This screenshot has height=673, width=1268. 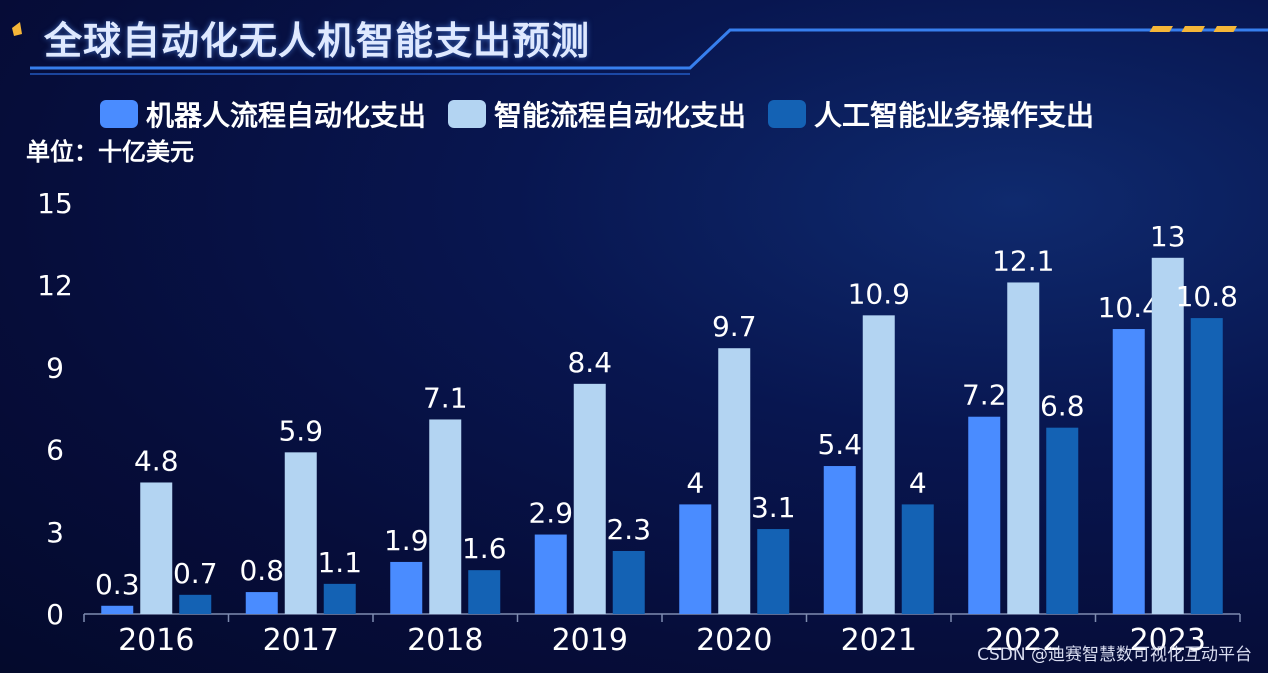 I want to click on legend-label-rpa: 机器人流程自动化支出, so click(x=286, y=115).